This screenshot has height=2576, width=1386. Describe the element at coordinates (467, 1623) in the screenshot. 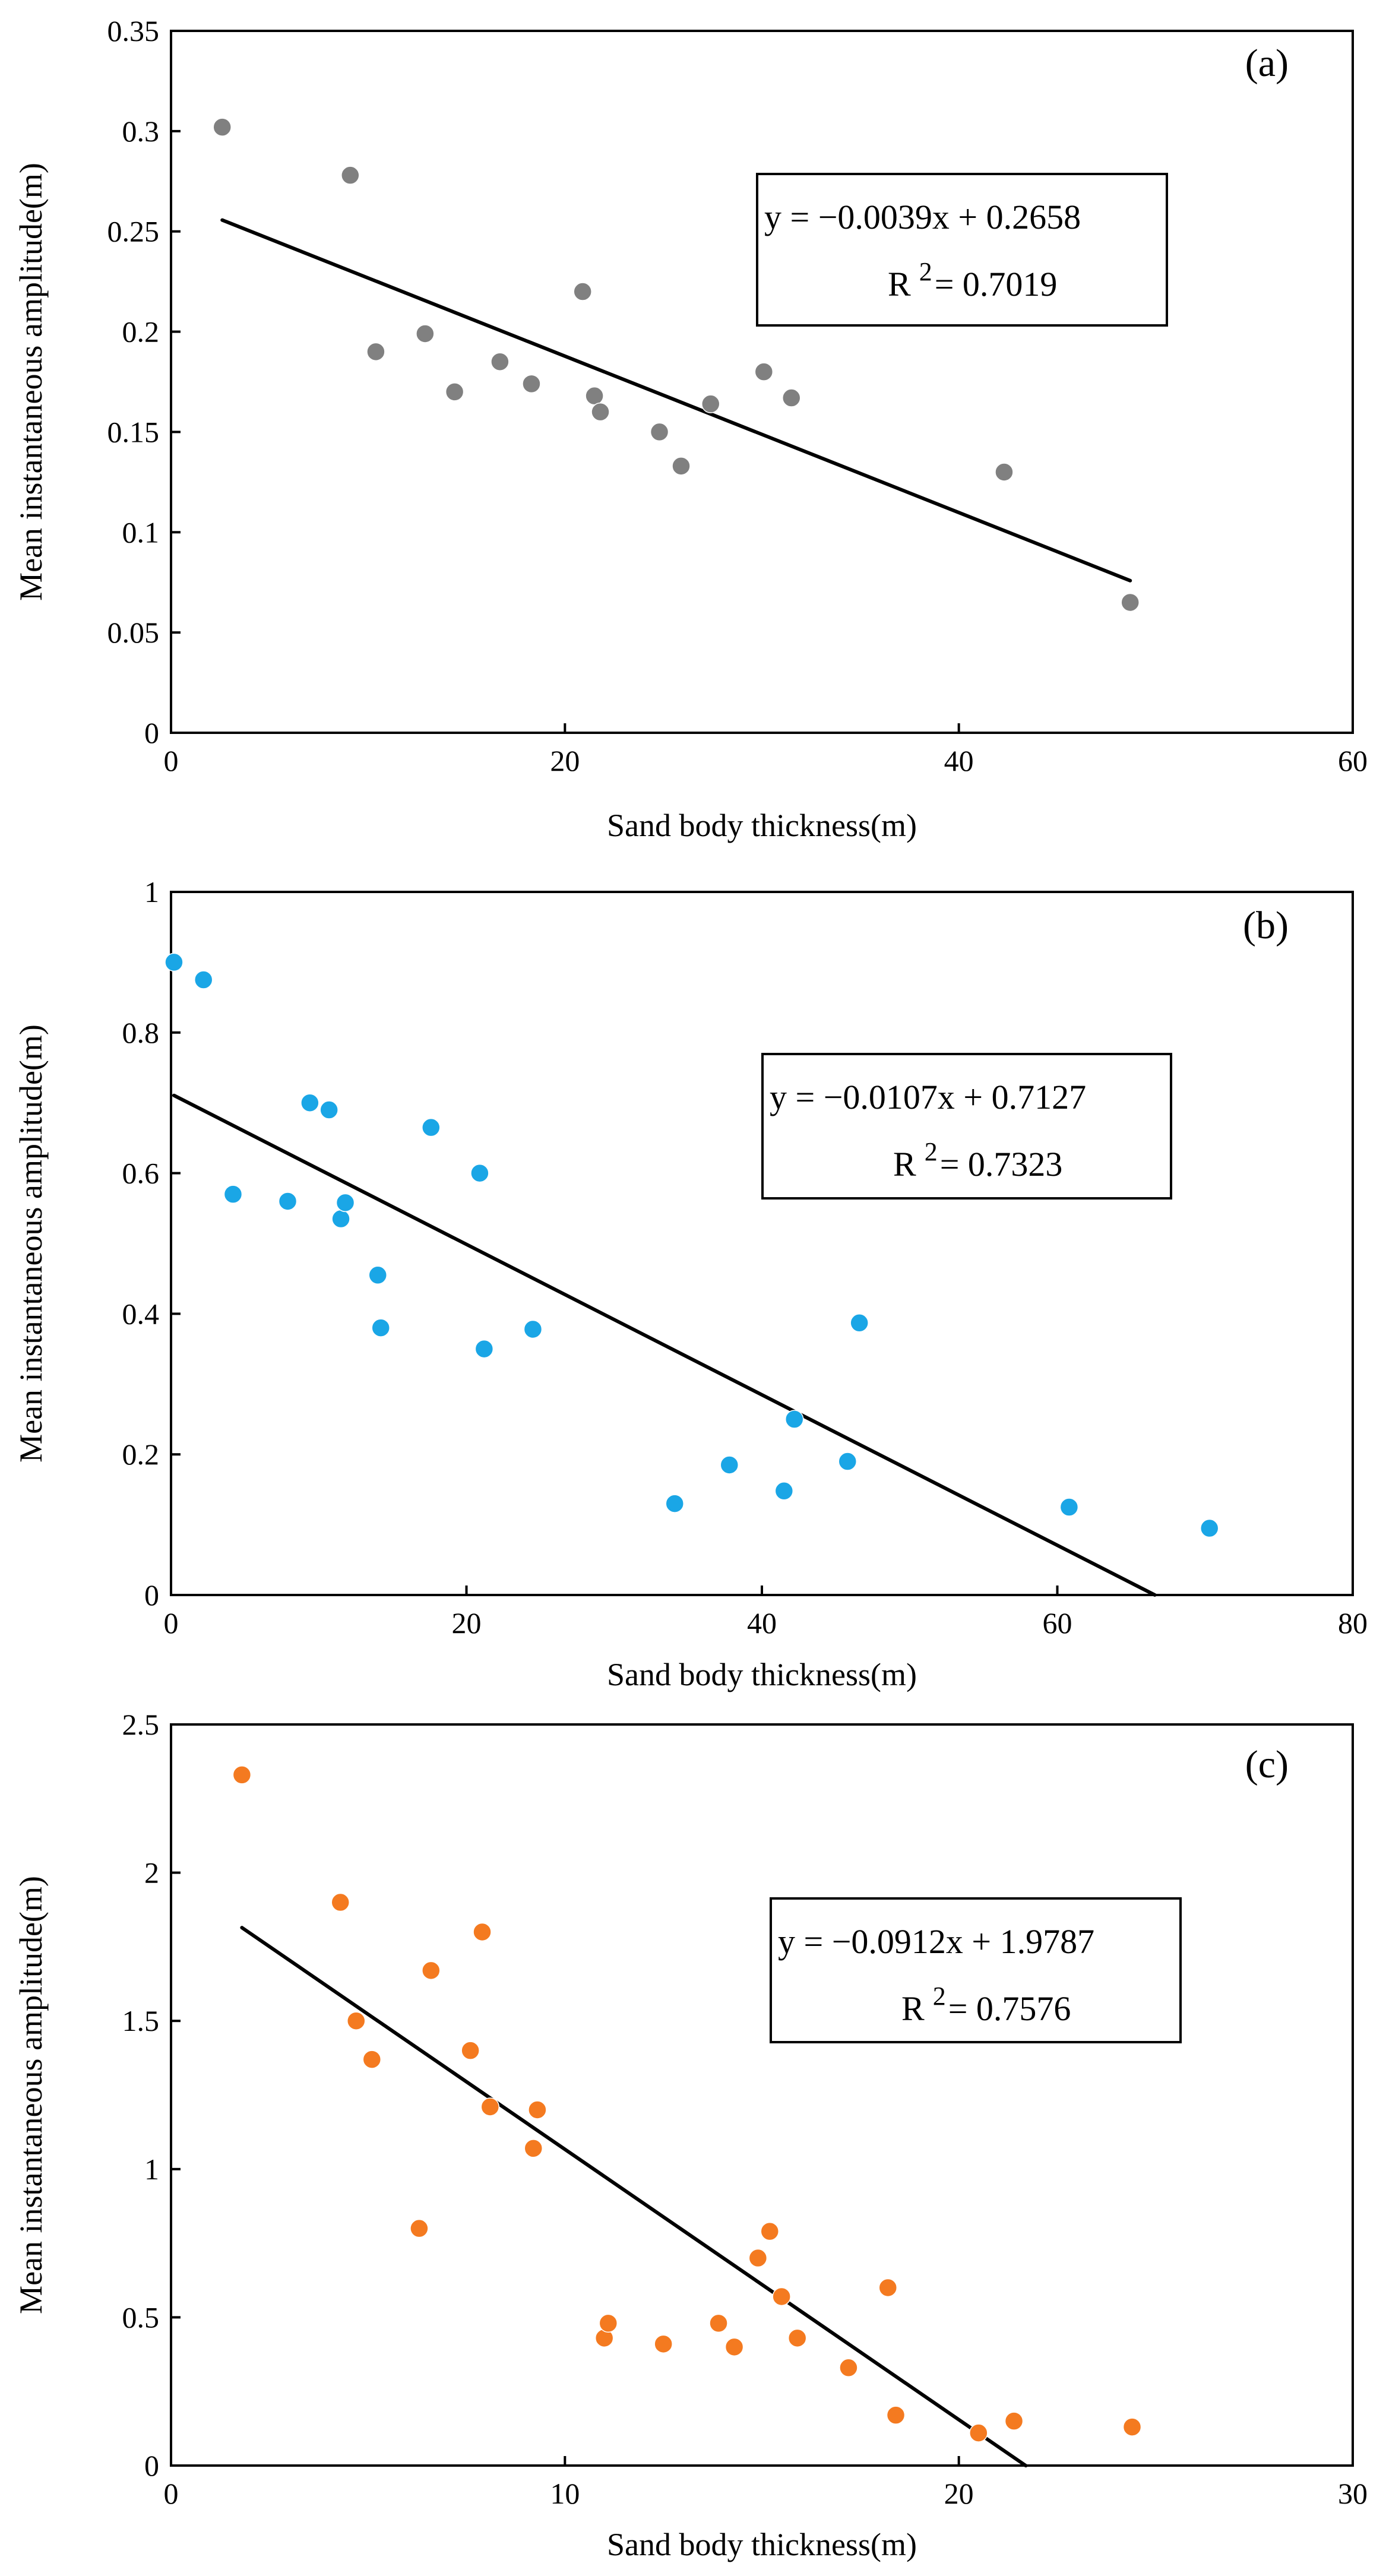

I see `x-tick-label: 20` at that location.